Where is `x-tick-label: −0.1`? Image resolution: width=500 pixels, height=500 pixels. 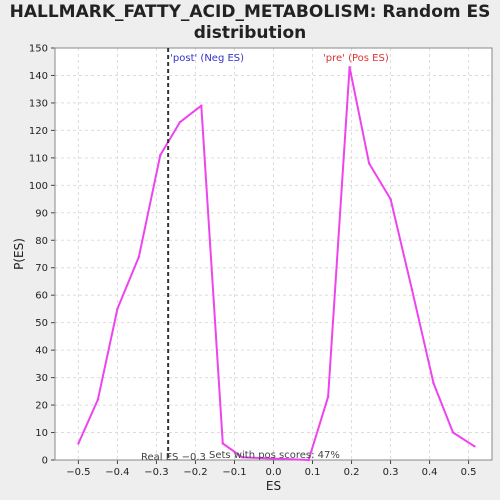
x-tick-label: −0.1 is located at coordinates (234, 472).